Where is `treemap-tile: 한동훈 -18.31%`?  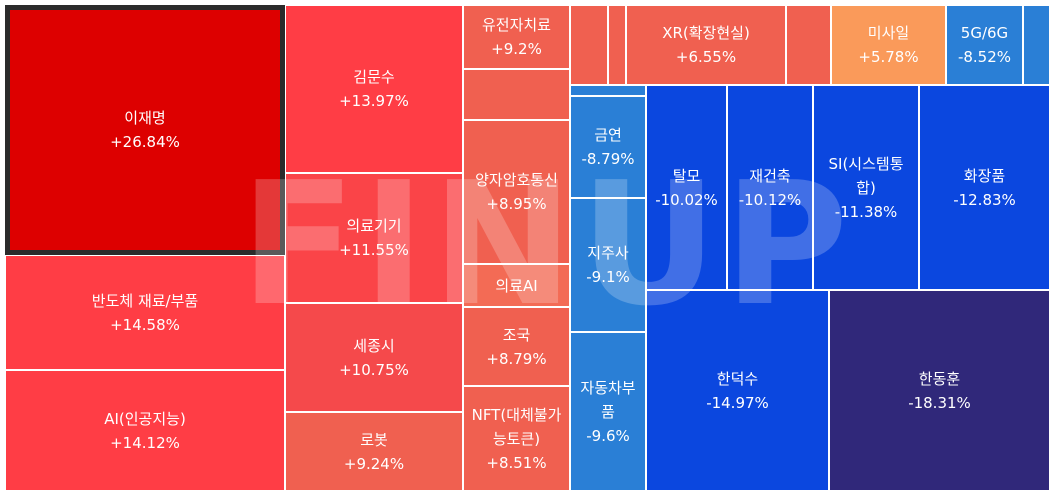
treemap-tile: 한동훈 -18.31% is located at coordinates (939, 390).